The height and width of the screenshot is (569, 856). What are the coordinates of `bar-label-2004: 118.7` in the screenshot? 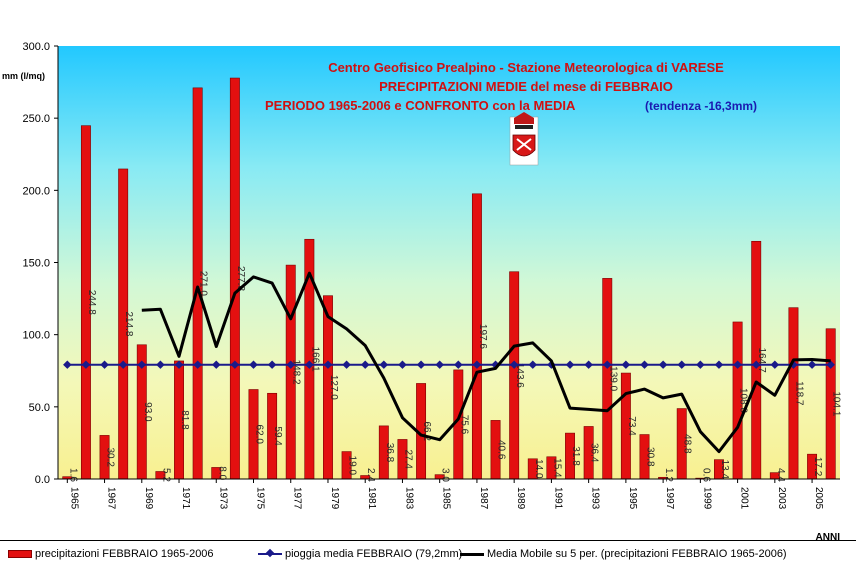 It's located at (798, 393).